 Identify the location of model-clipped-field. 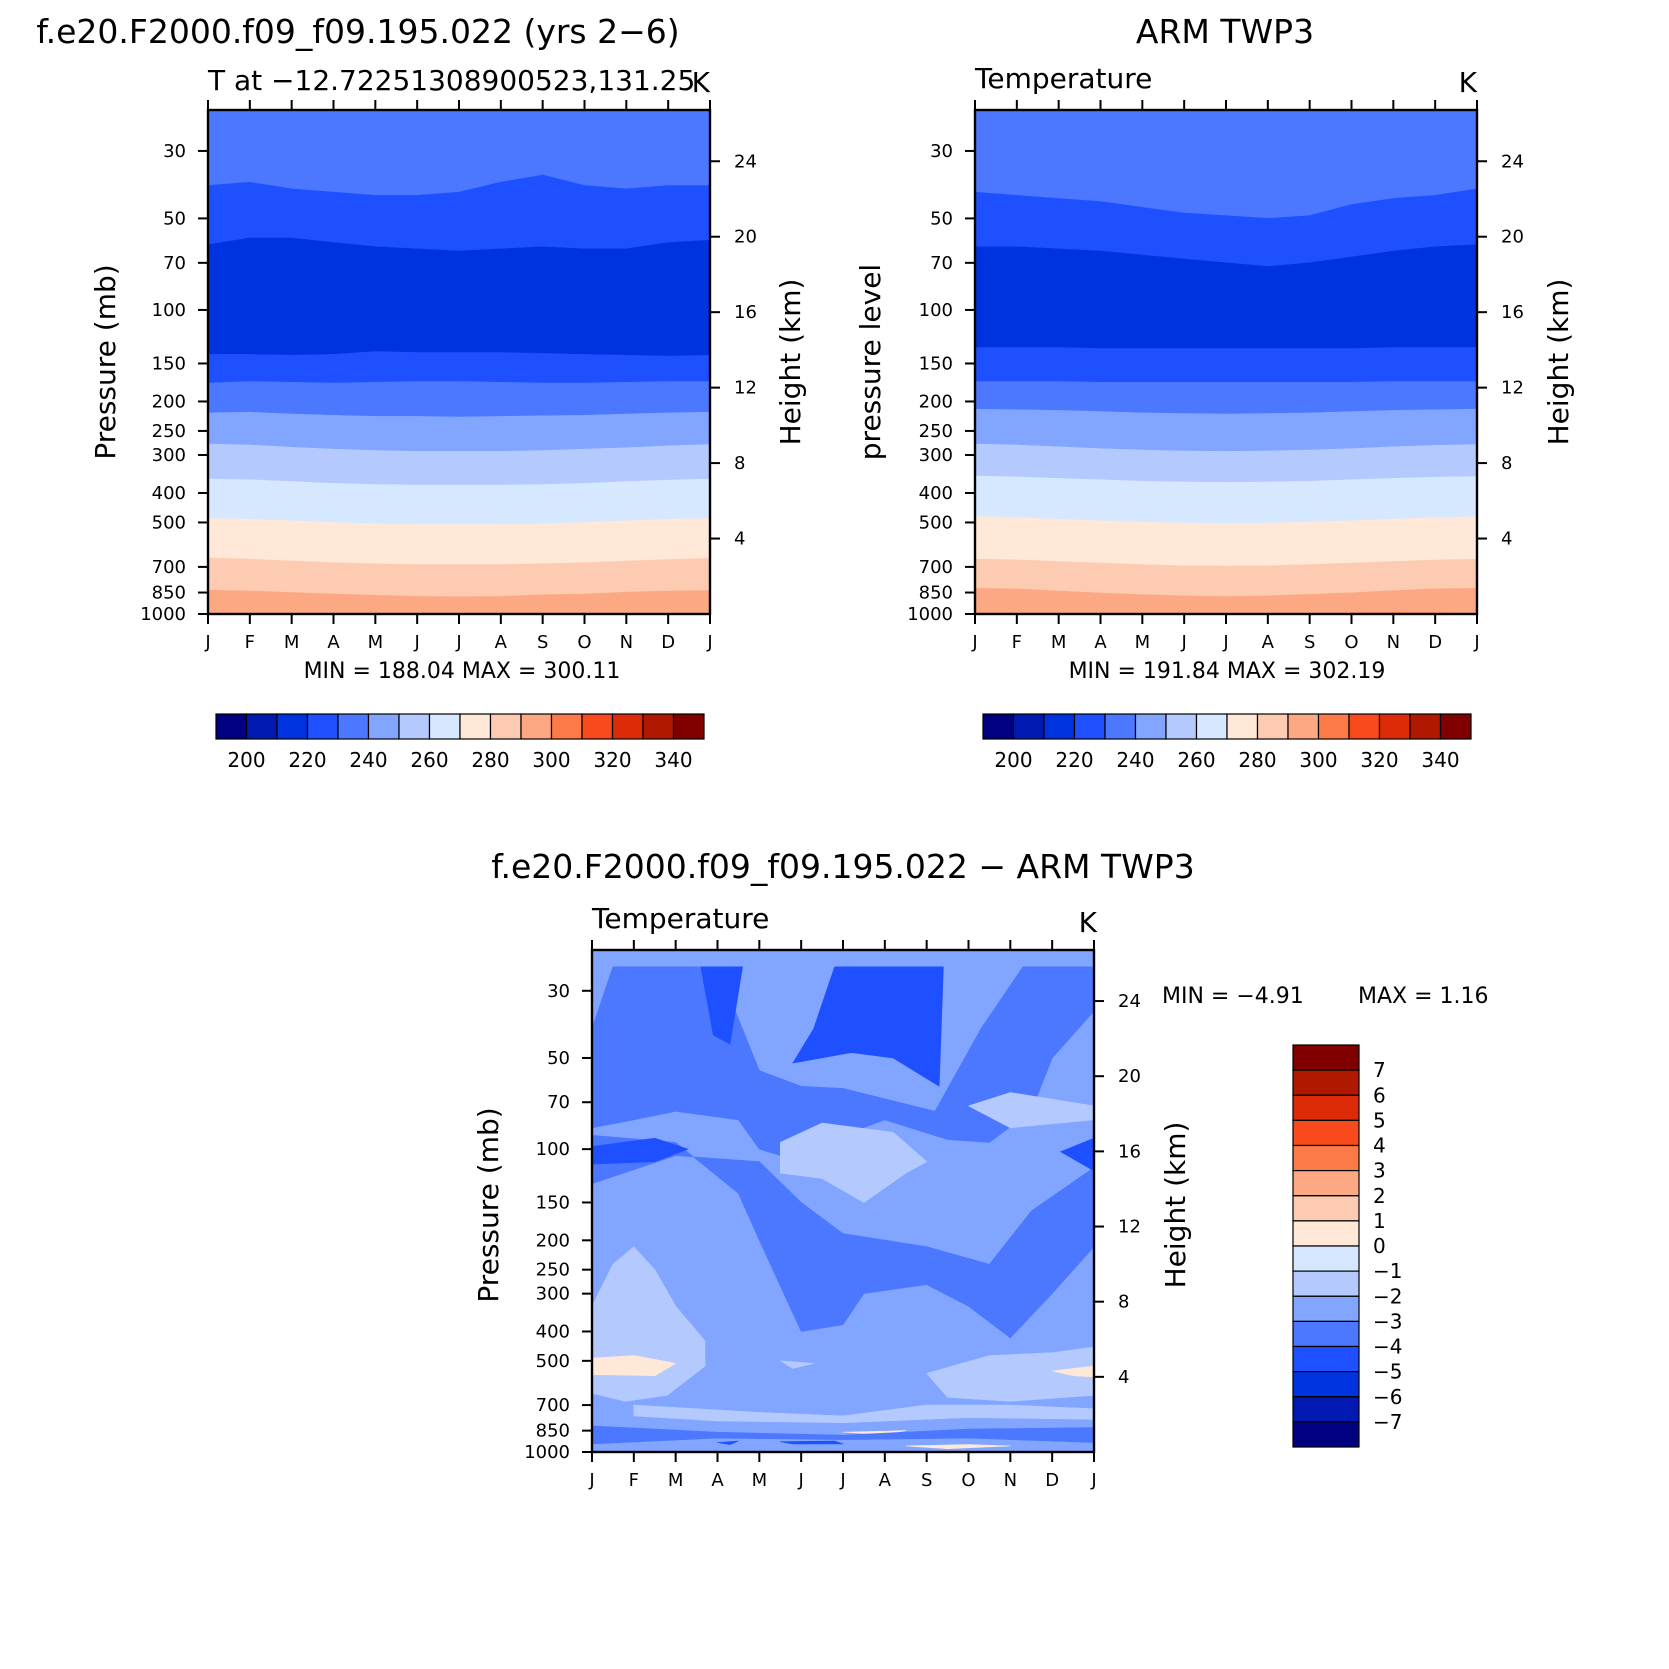
(459, 362).